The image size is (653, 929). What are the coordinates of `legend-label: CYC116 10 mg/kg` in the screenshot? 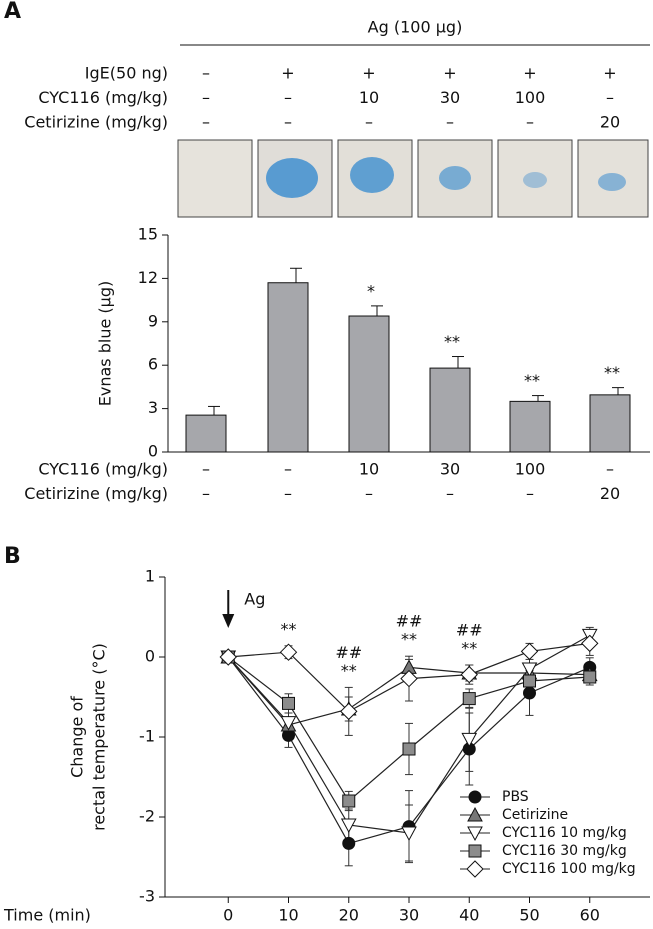 It's located at (564, 833).